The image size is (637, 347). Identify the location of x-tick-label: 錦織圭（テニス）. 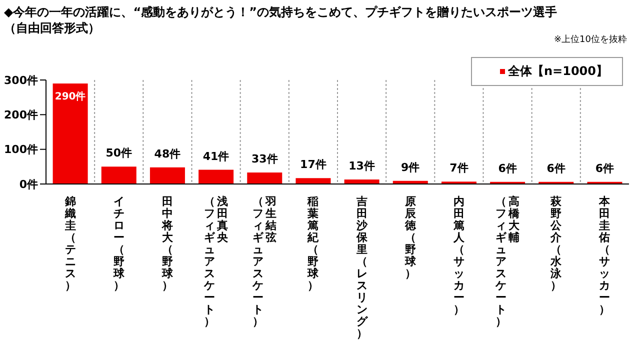
(70, 243).